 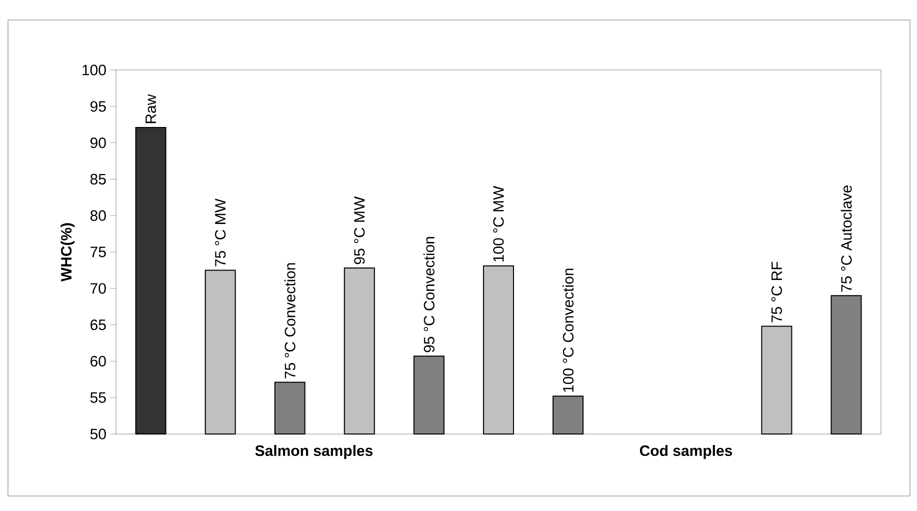 I want to click on y-tick-label: 95, so click(x=98, y=106).